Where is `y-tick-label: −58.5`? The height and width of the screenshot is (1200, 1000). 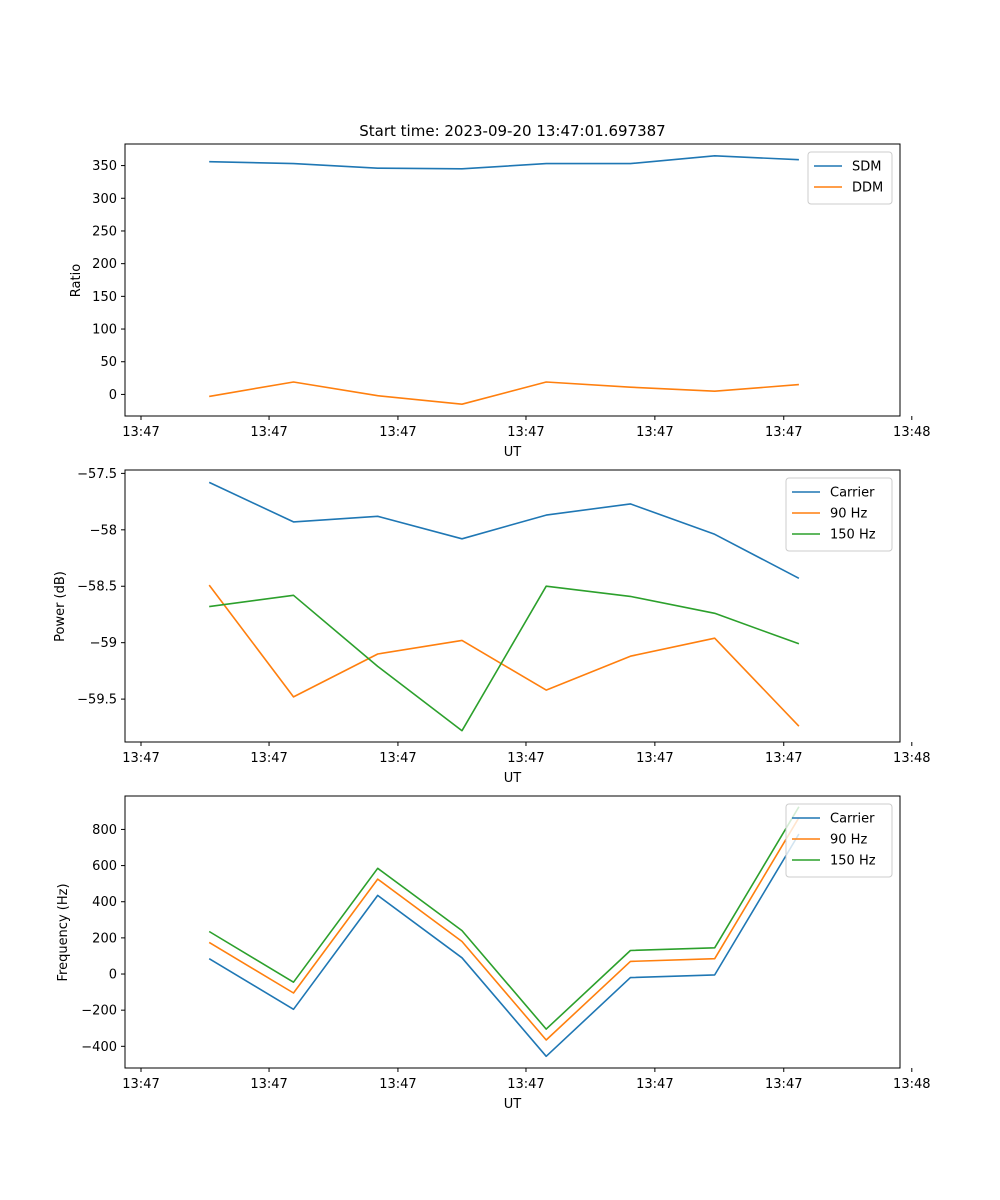 y-tick-label: −58.5 is located at coordinates (97, 587).